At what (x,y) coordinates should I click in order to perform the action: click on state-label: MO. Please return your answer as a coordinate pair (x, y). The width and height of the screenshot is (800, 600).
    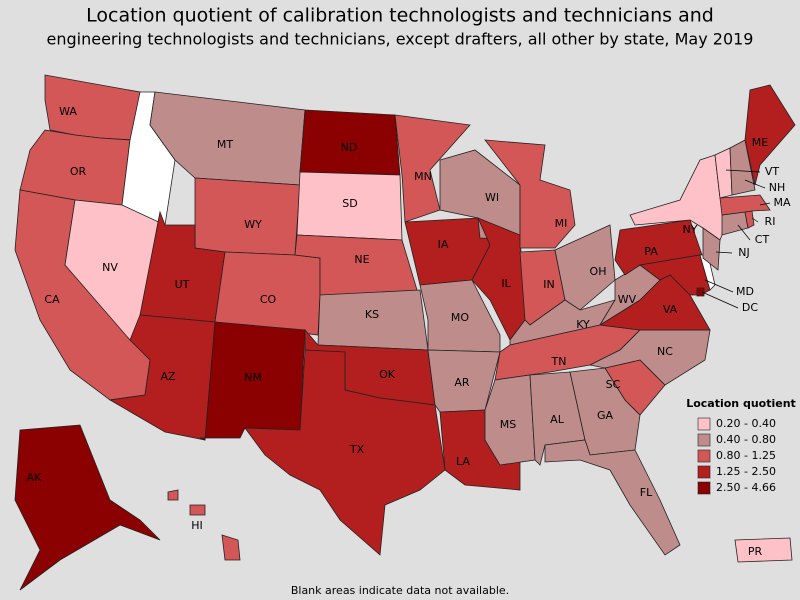
    Looking at the image, I should click on (460, 317).